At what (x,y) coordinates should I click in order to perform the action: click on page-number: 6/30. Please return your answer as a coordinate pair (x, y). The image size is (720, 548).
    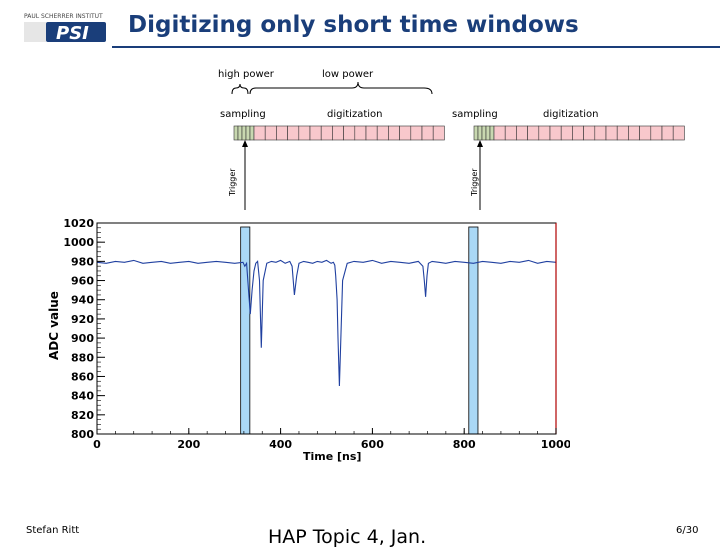
    Looking at the image, I should click on (687, 530).